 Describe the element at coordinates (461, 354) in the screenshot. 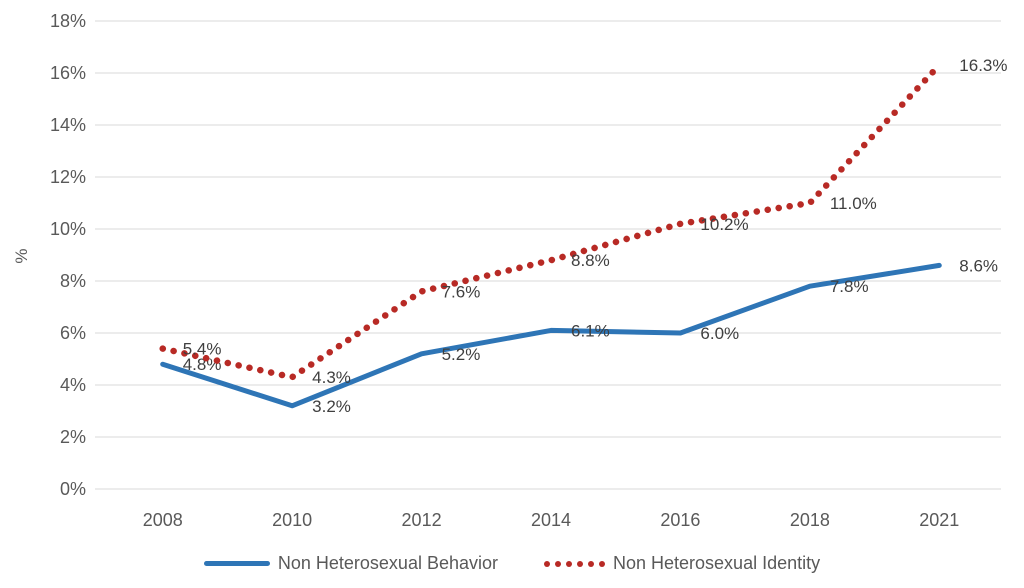

I see `data-label: 5.2%` at that location.